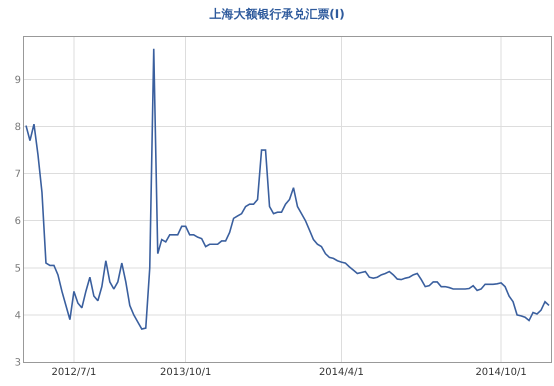  Describe the element at coordinates (17, 127) in the screenshot. I see `y-tick-label: 8` at that location.